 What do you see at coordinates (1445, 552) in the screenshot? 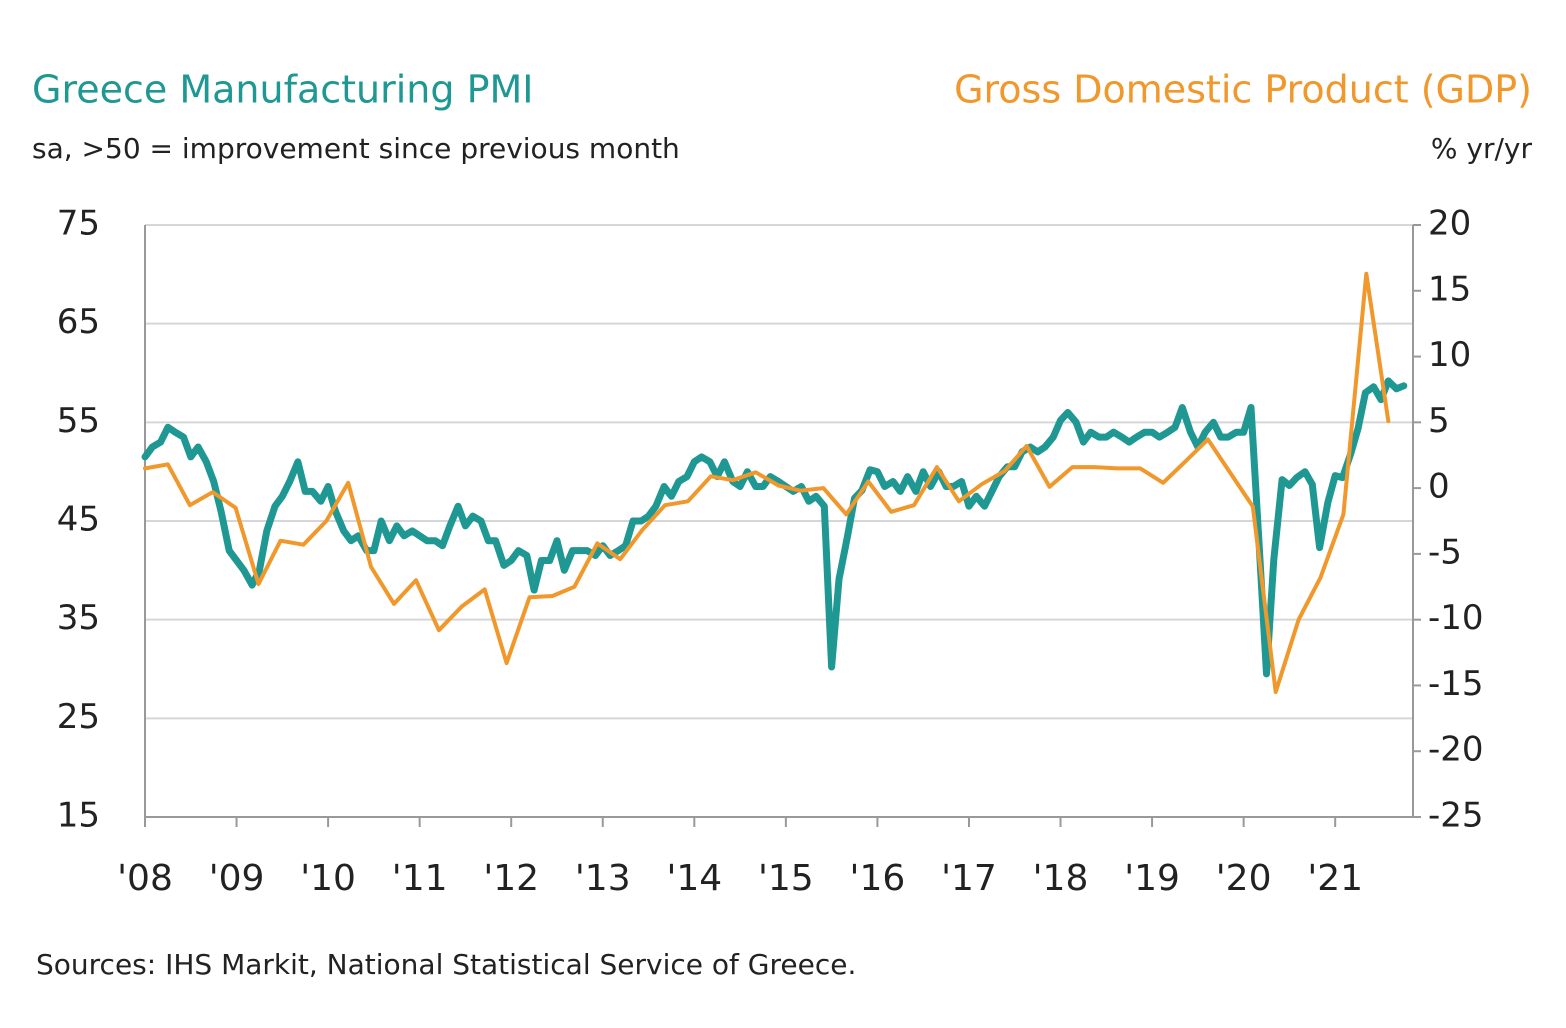
I see `y2-tick-label: -5` at bounding box center [1445, 552].